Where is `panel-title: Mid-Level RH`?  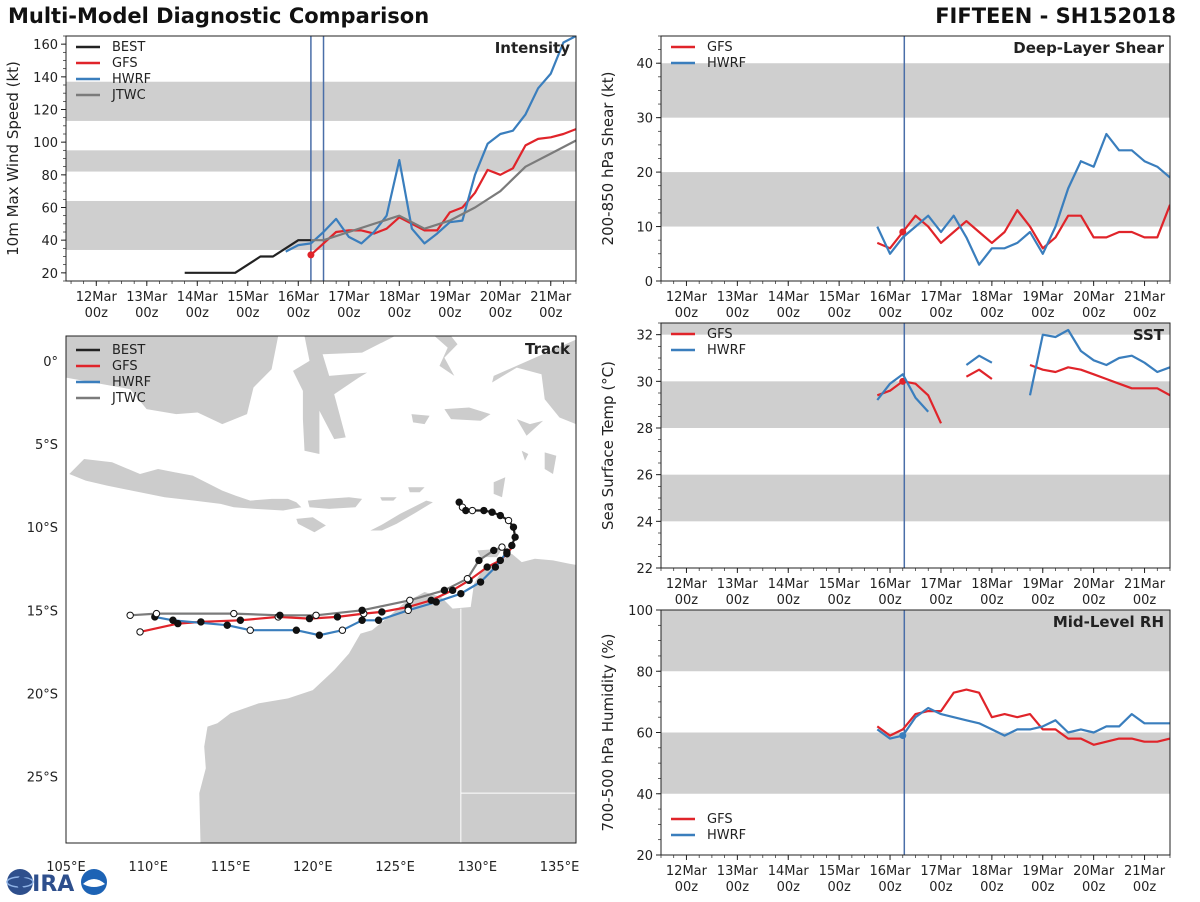
panel-title: Mid-Level RH is located at coordinates (1108, 622).